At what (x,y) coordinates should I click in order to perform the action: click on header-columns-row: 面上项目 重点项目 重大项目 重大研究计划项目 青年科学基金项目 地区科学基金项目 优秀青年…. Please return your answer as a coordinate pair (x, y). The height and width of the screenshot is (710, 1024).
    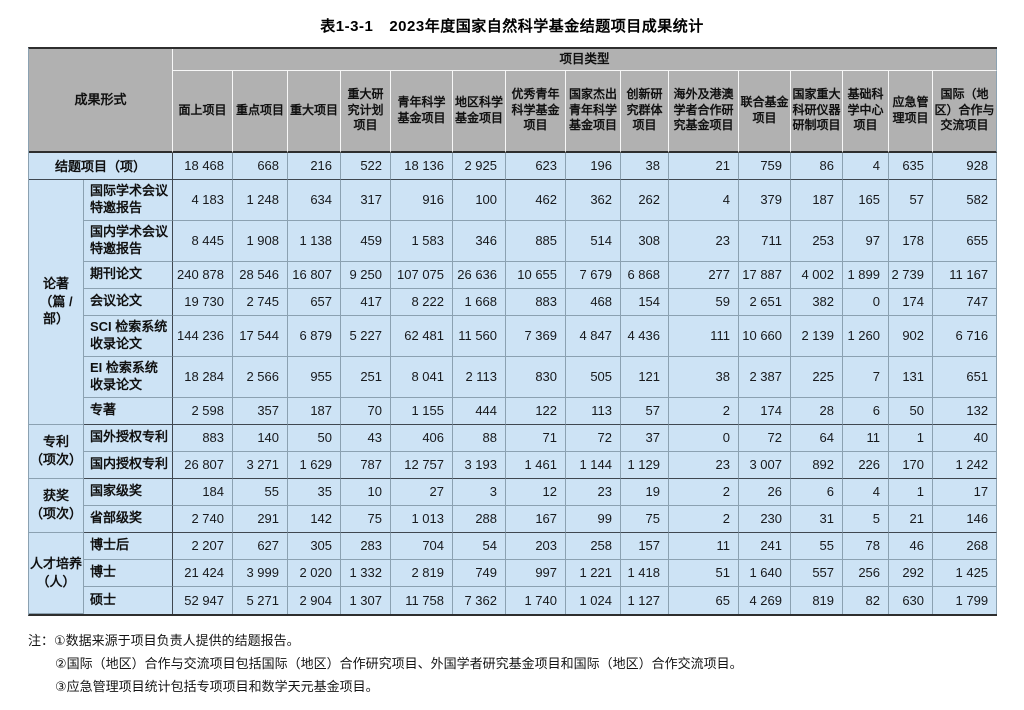
    Looking at the image, I should click on (513, 111).